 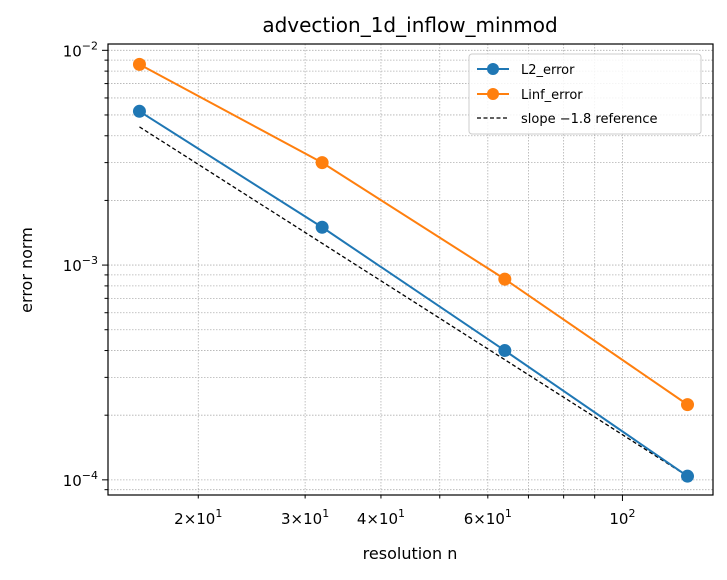 I want to click on legend-marker-l2, so click(x=493, y=69).